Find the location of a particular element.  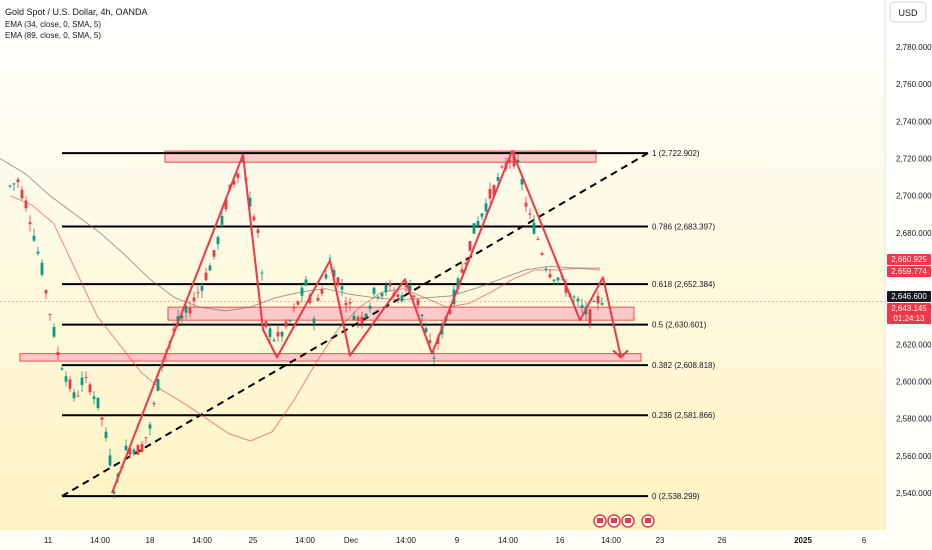

time-tick: 18 is located at coordinates (150, 540).